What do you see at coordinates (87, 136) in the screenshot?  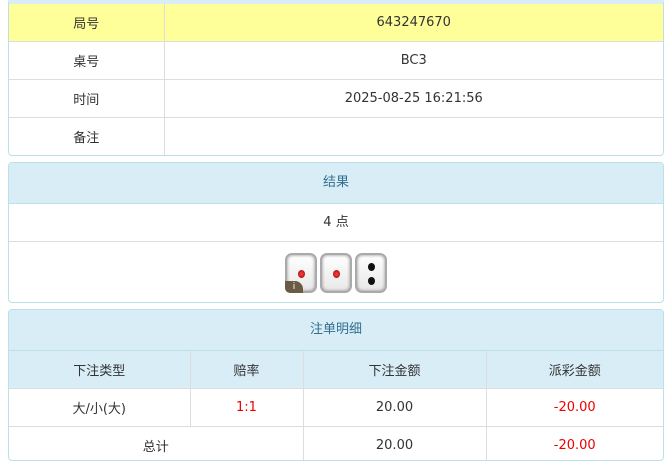 I see `label: 备注` at bounding box center [87, 136].